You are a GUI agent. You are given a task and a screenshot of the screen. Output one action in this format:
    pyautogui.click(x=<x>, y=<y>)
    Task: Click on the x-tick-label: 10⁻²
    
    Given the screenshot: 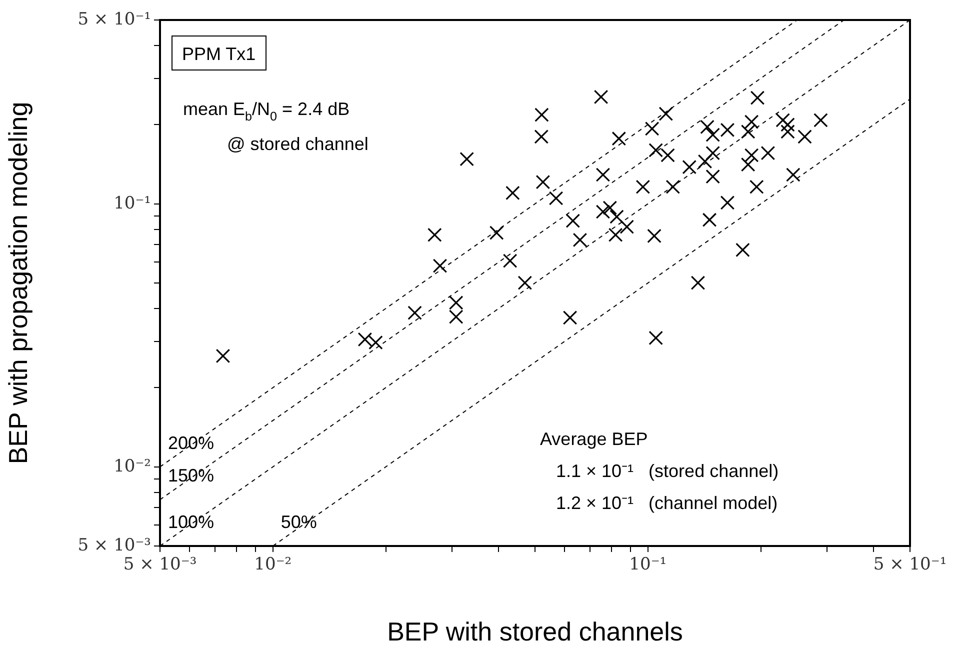 What is the action you would take?
    pyautogui.click(x=273, y=564)
    